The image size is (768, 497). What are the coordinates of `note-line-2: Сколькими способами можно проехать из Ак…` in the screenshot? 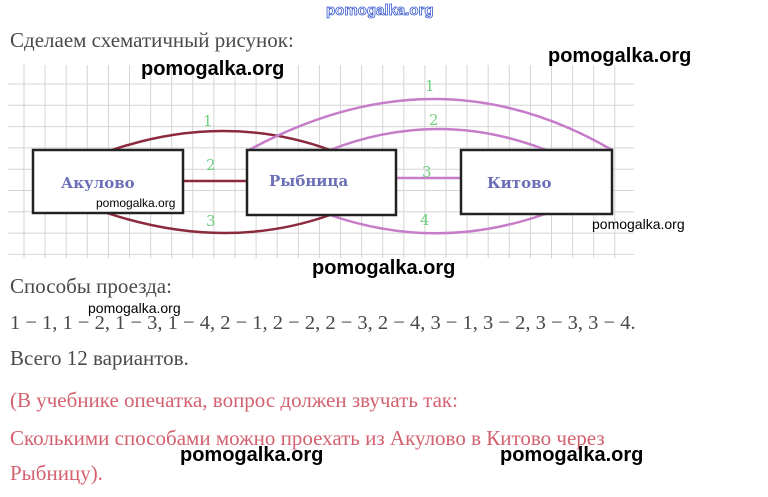 It's located at (307, 438).